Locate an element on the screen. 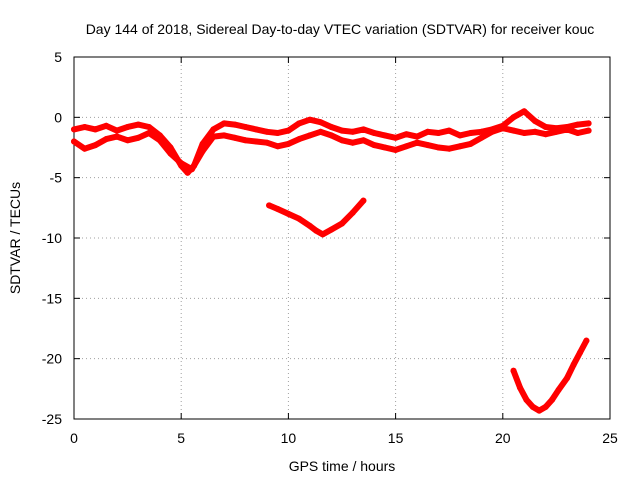 This screenshot has height=480, width=640. y-tick-label: -5 is located at coordinates (56, 178).